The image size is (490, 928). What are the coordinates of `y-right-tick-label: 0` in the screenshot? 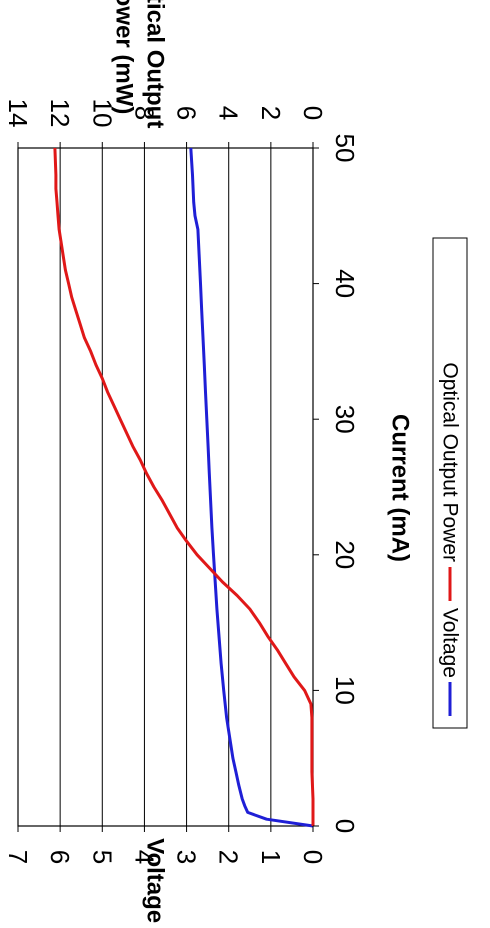 It's located at (313, 113).